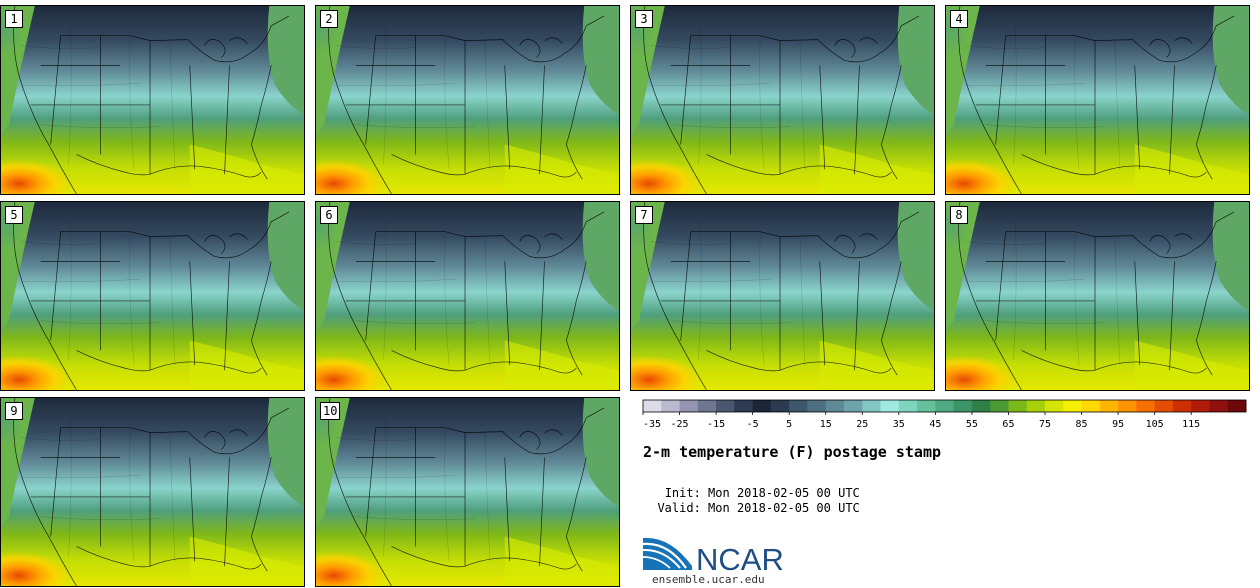  Describe the element at coordinates (959, 19) in the screenshot. I see `member-number: 4` at that location.